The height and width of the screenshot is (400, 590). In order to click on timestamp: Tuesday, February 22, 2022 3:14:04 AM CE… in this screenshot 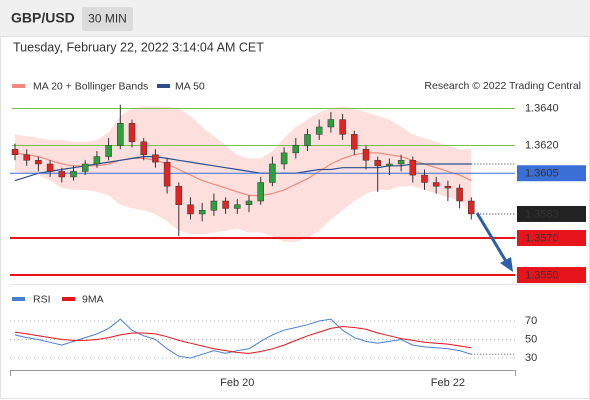, I will do `click(138, 47)`.